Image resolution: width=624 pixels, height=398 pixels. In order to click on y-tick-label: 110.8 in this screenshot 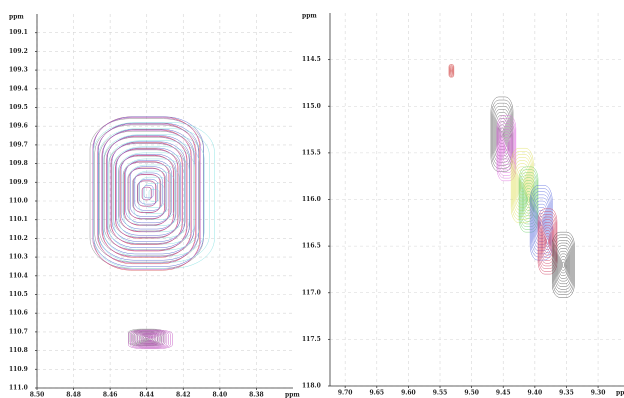, I will do `click(18, 350)`.